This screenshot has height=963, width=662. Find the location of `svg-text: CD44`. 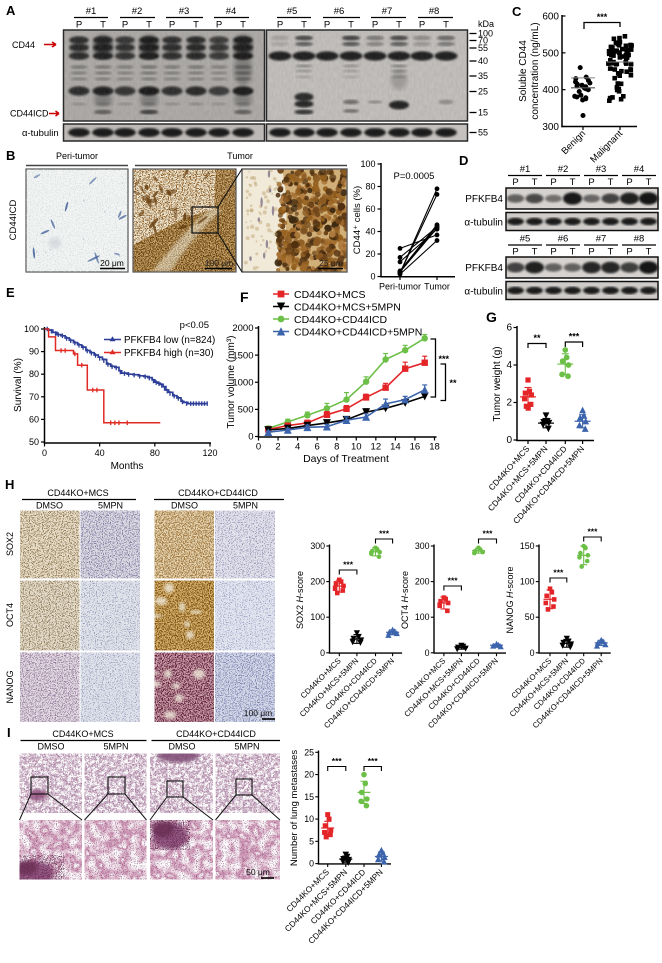

svg-text: CD44 is located at coordinates (23, 45).